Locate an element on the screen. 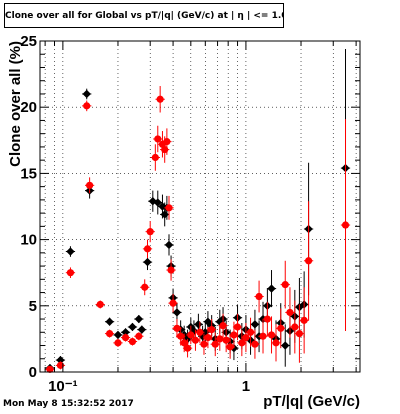 The height and width of the screenshot is (414, 400). timestamp: Mon May 8 15:32:52 2017 is located at coordinates (68, 404).